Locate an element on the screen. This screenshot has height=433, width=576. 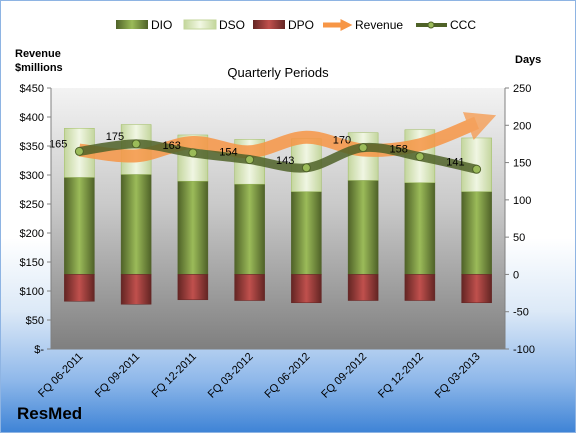
left-tick-label-5: $250 is located at coordinates (32, 205).